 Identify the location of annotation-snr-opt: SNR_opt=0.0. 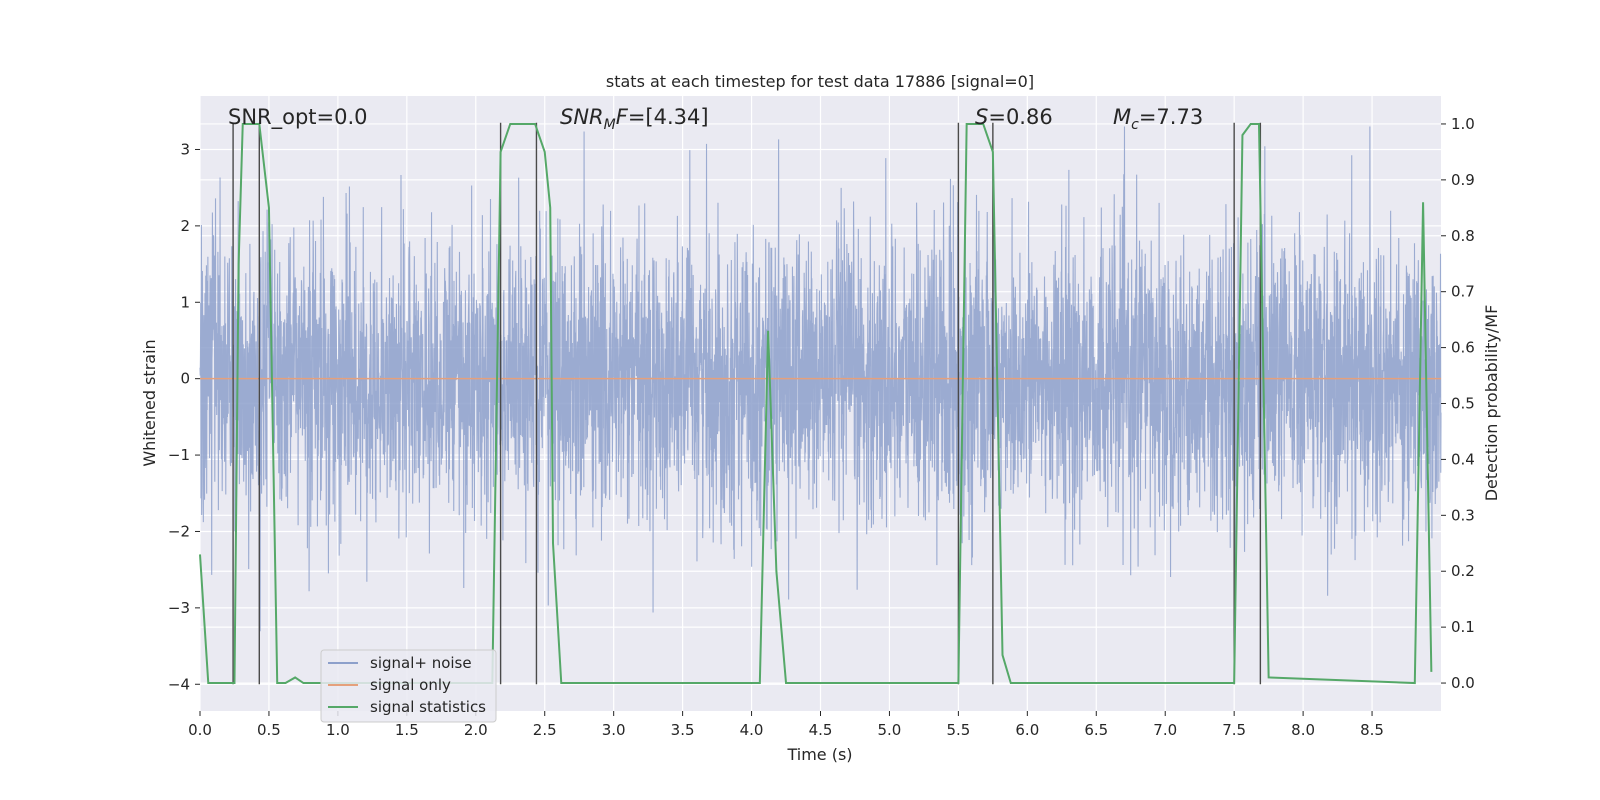
(298, 117).